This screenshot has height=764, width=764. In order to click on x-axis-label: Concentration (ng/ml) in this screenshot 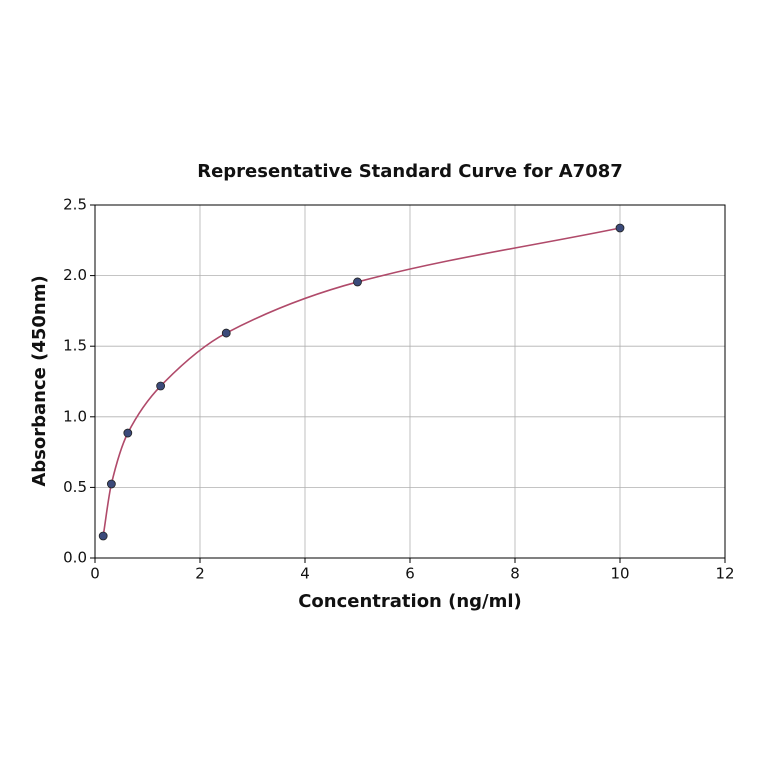, I will do `click(410, 601)`.